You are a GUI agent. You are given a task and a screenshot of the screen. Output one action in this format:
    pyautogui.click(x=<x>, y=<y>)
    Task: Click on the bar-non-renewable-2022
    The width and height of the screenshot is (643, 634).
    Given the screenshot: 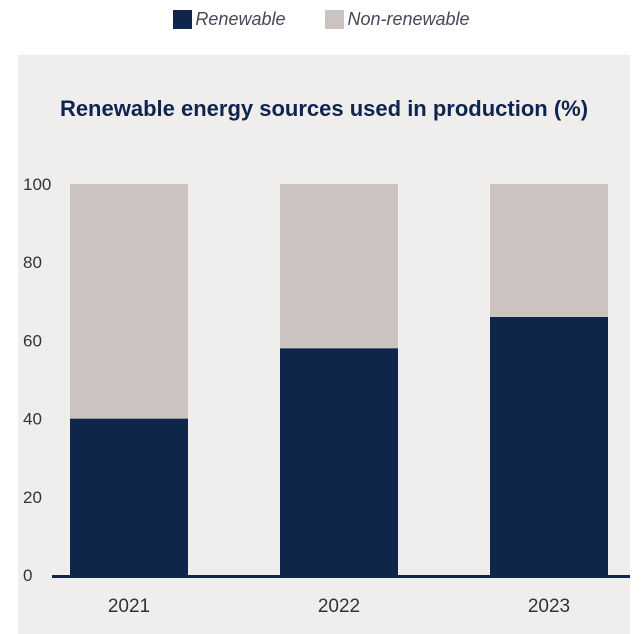 What is the action you would take?
    pyautogui.click(x=339, y=266)
    